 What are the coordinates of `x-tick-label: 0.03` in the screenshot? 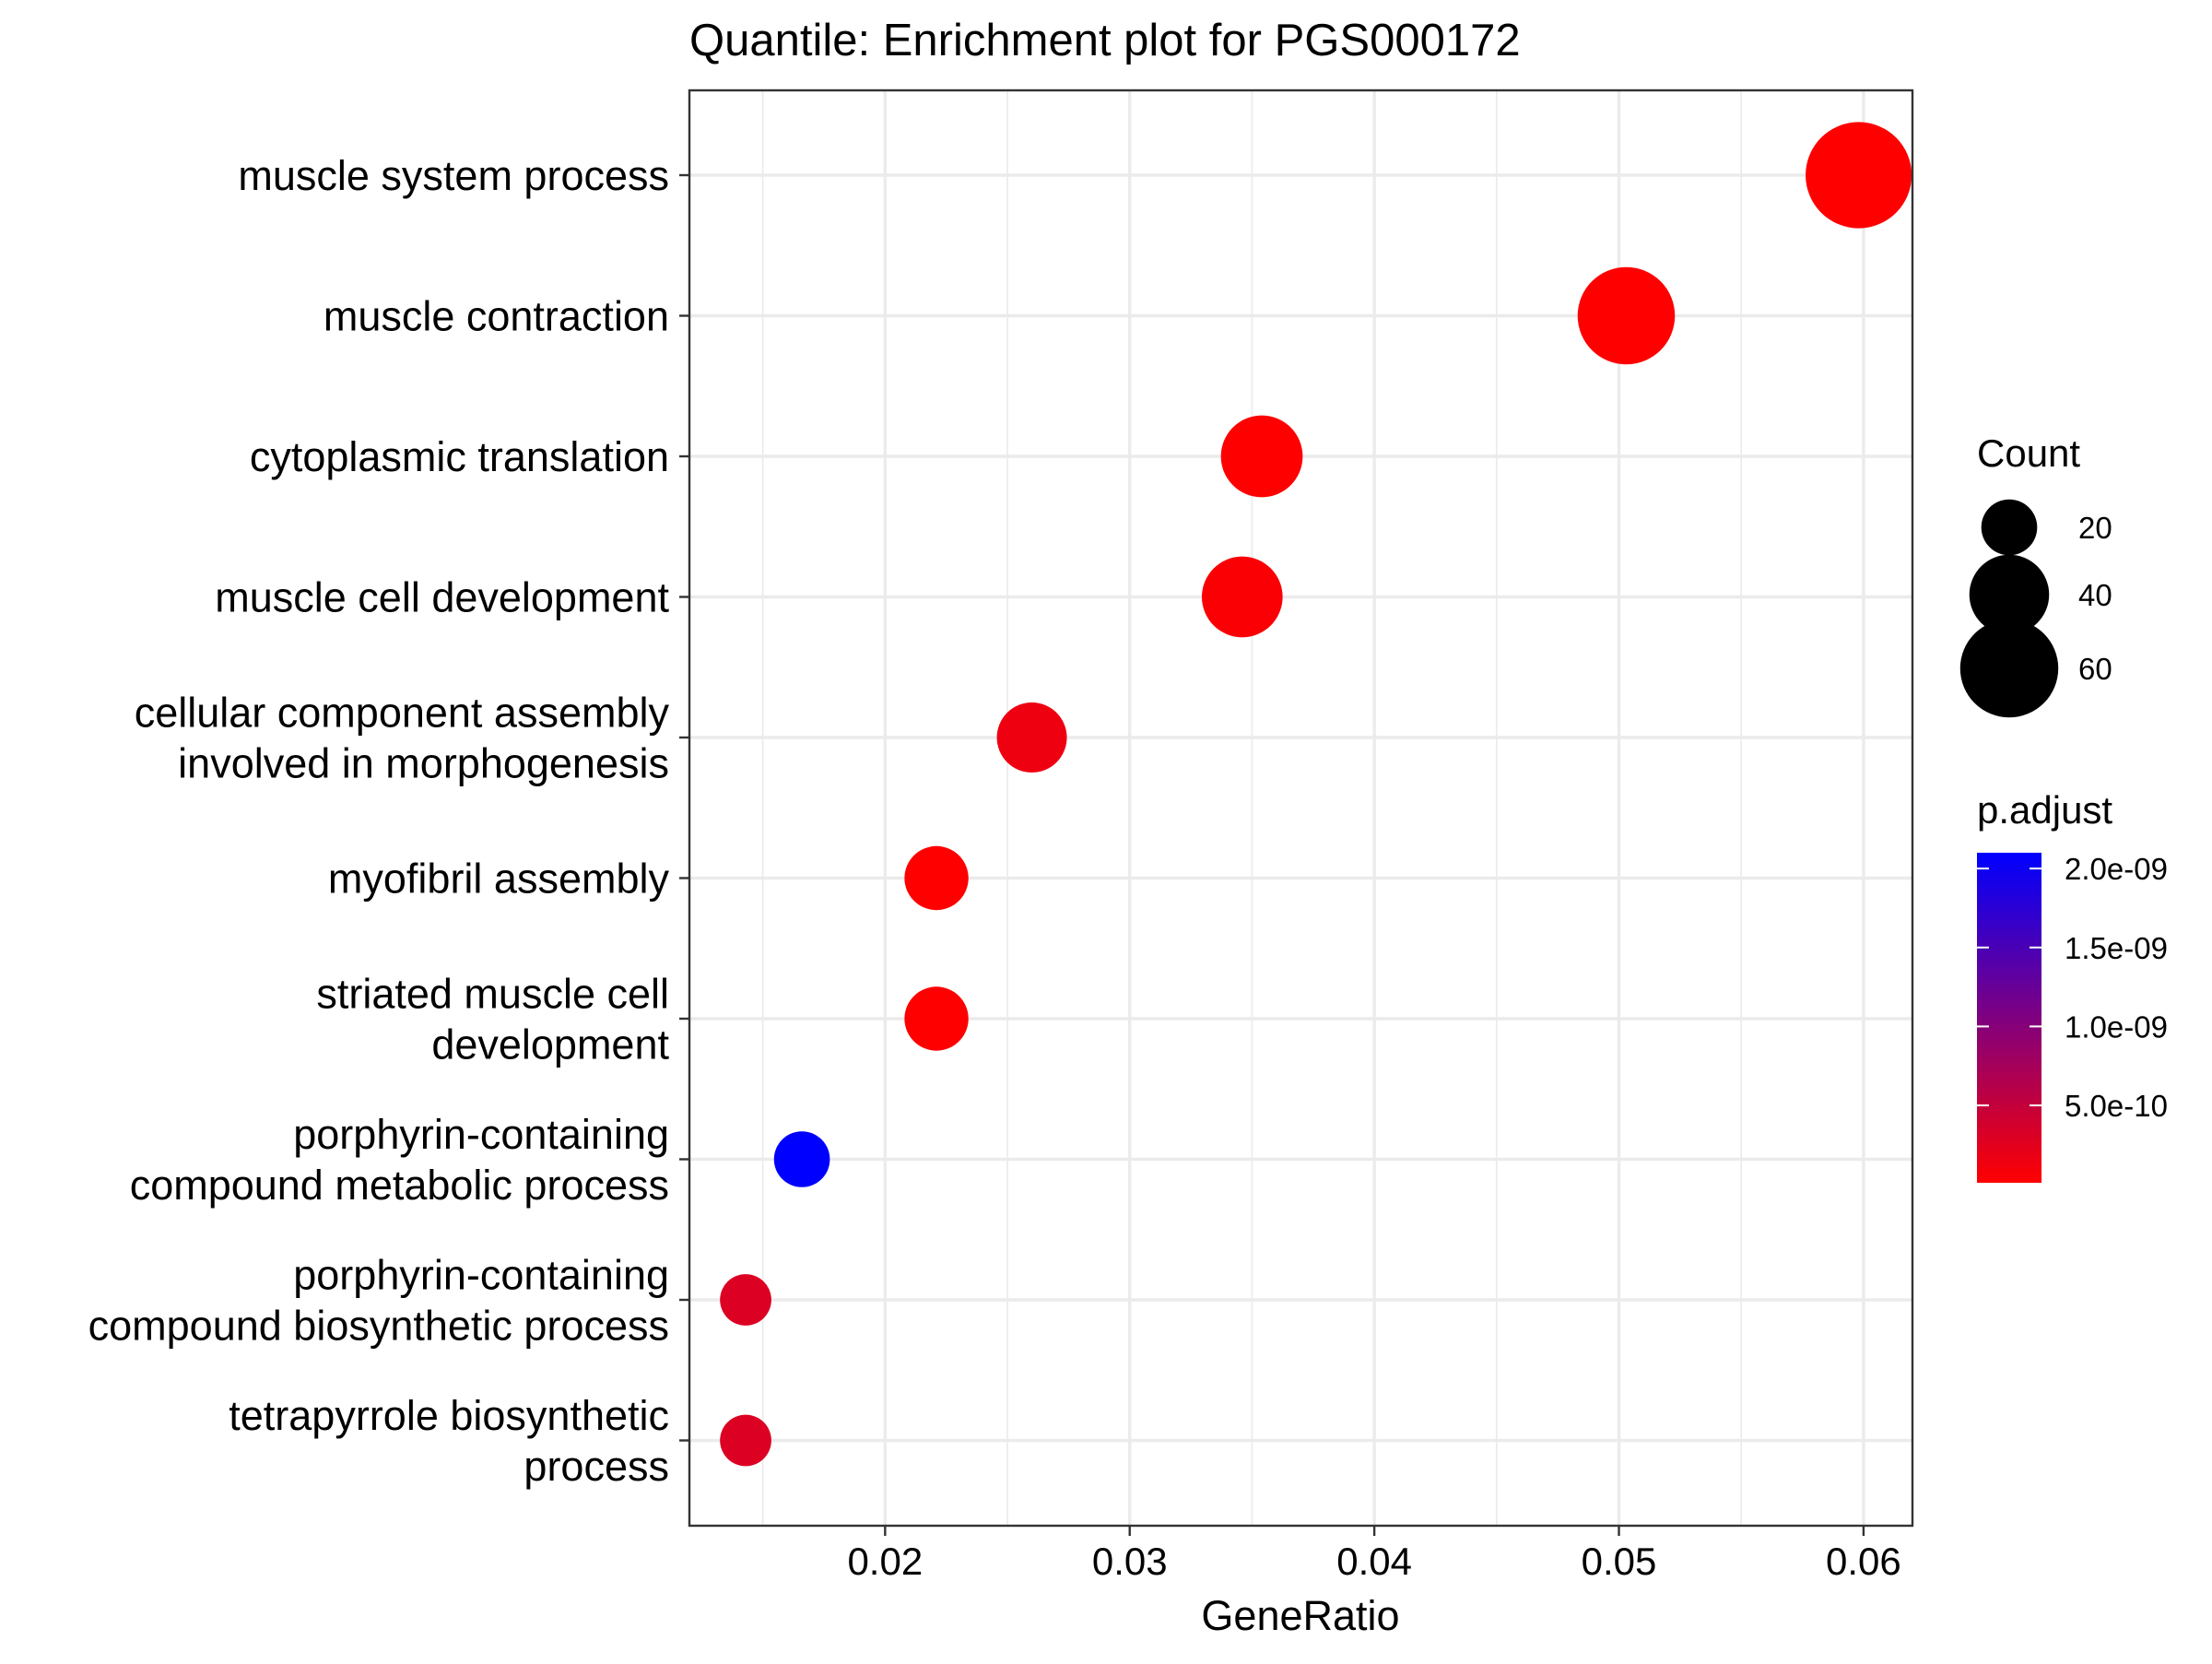 It's located at (1130, 1561).